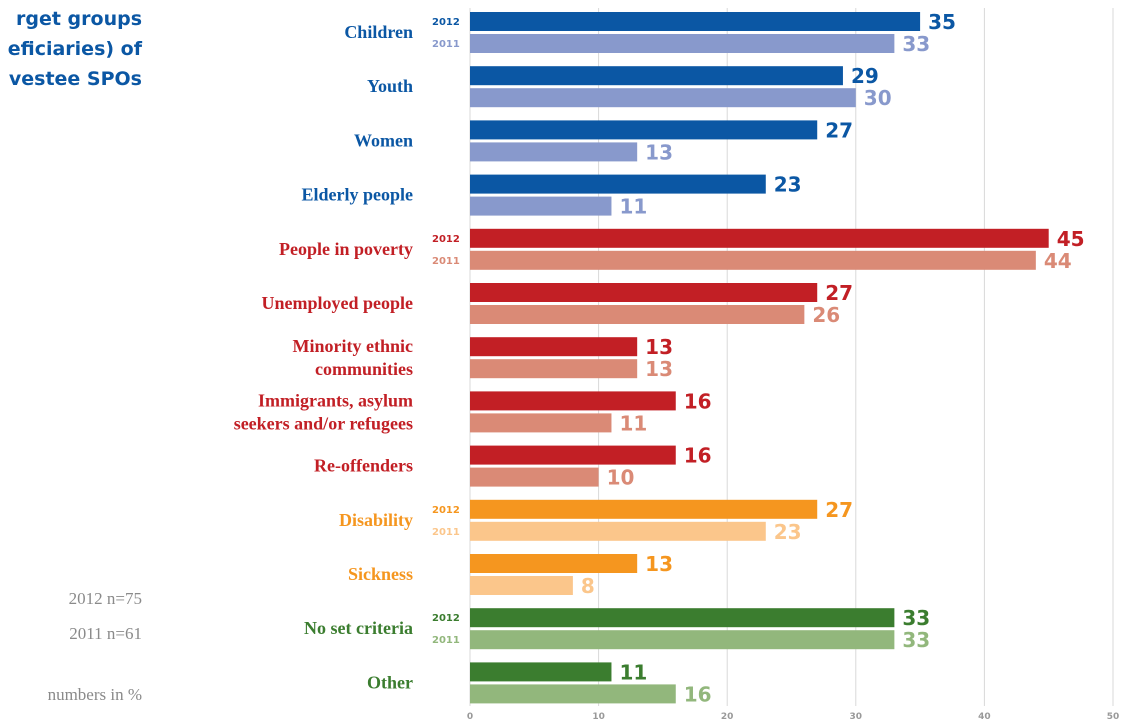 This screenshot has height=724, width=1125. Describe the element at coordinates (698, 694) in the screenshot. I see `value-label-2011: 16` at that location.